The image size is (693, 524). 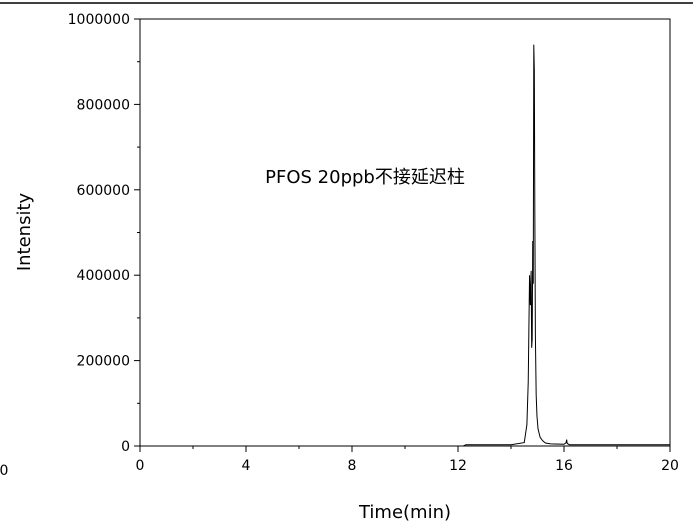 What do you see at coordinates (564, 466) in the screenshot?
I see `x-tick-label: 16` at bounding box center [564, 466].